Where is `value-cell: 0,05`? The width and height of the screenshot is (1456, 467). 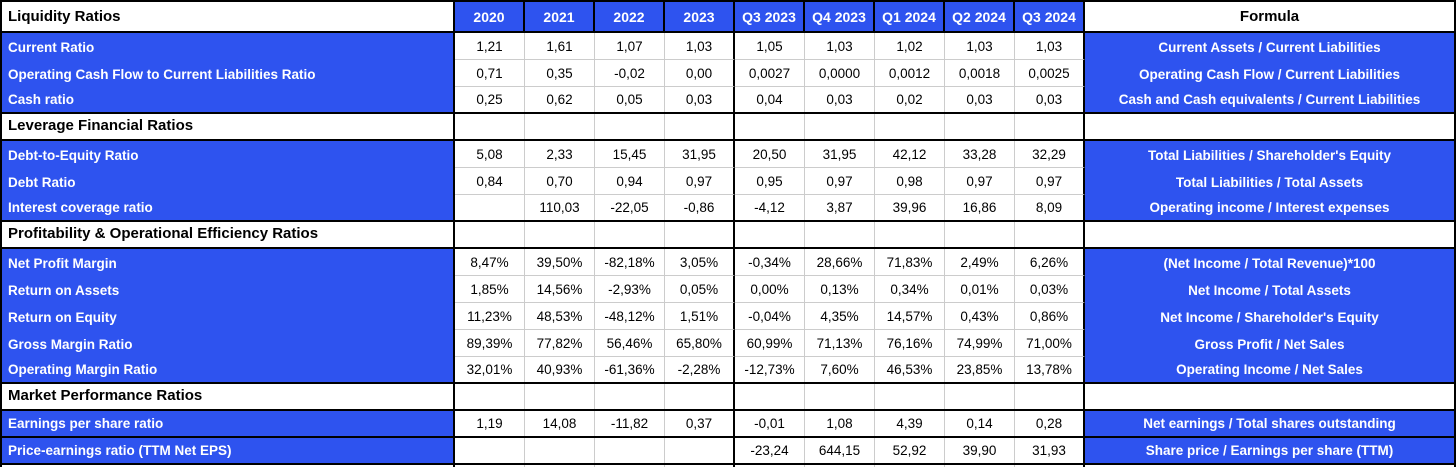 value-cell: 0,05 is located at coordinates (630, 99).